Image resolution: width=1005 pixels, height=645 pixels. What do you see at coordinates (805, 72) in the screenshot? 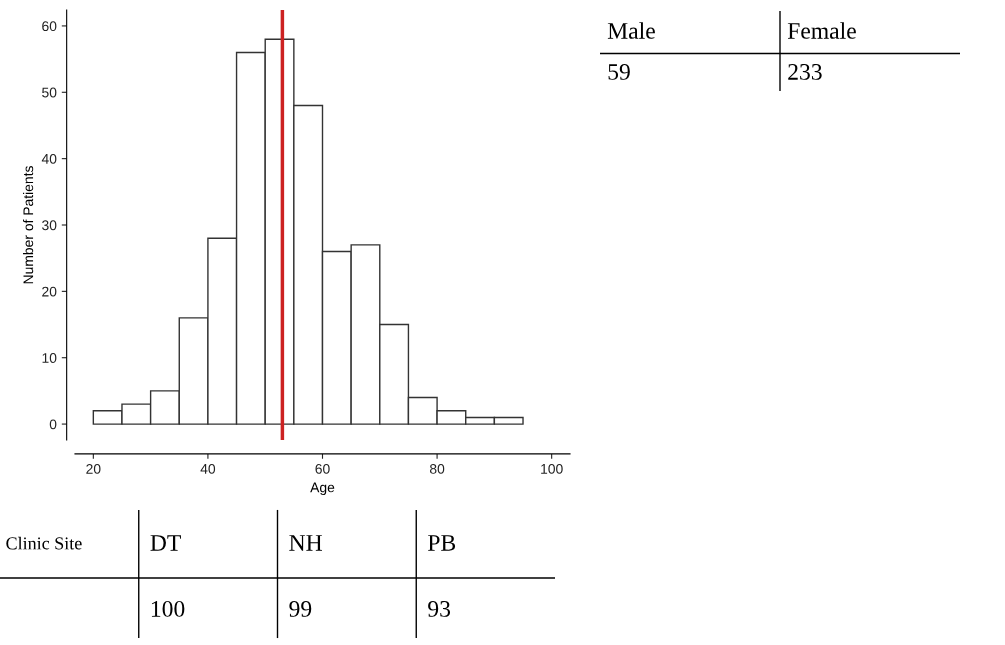
I see `data-label: 233` at bounding box center [805, 72].